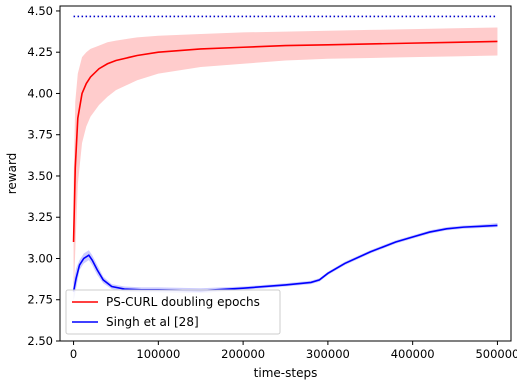 This screenshot has height=385, width=517. I want to click on x-tick-label: 500000, so click(496, 354).